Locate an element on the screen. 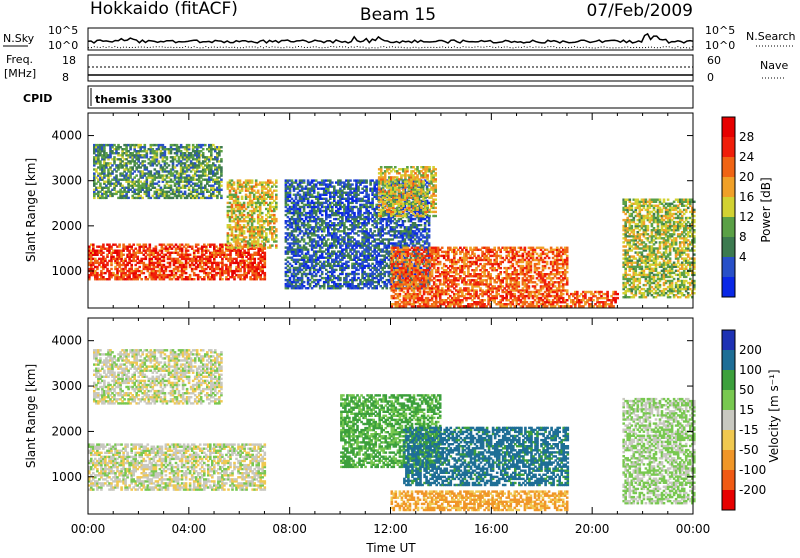 The width and height of the screenshot is (800, 558). nave-label: Nave is located at coordinates (774, 65).